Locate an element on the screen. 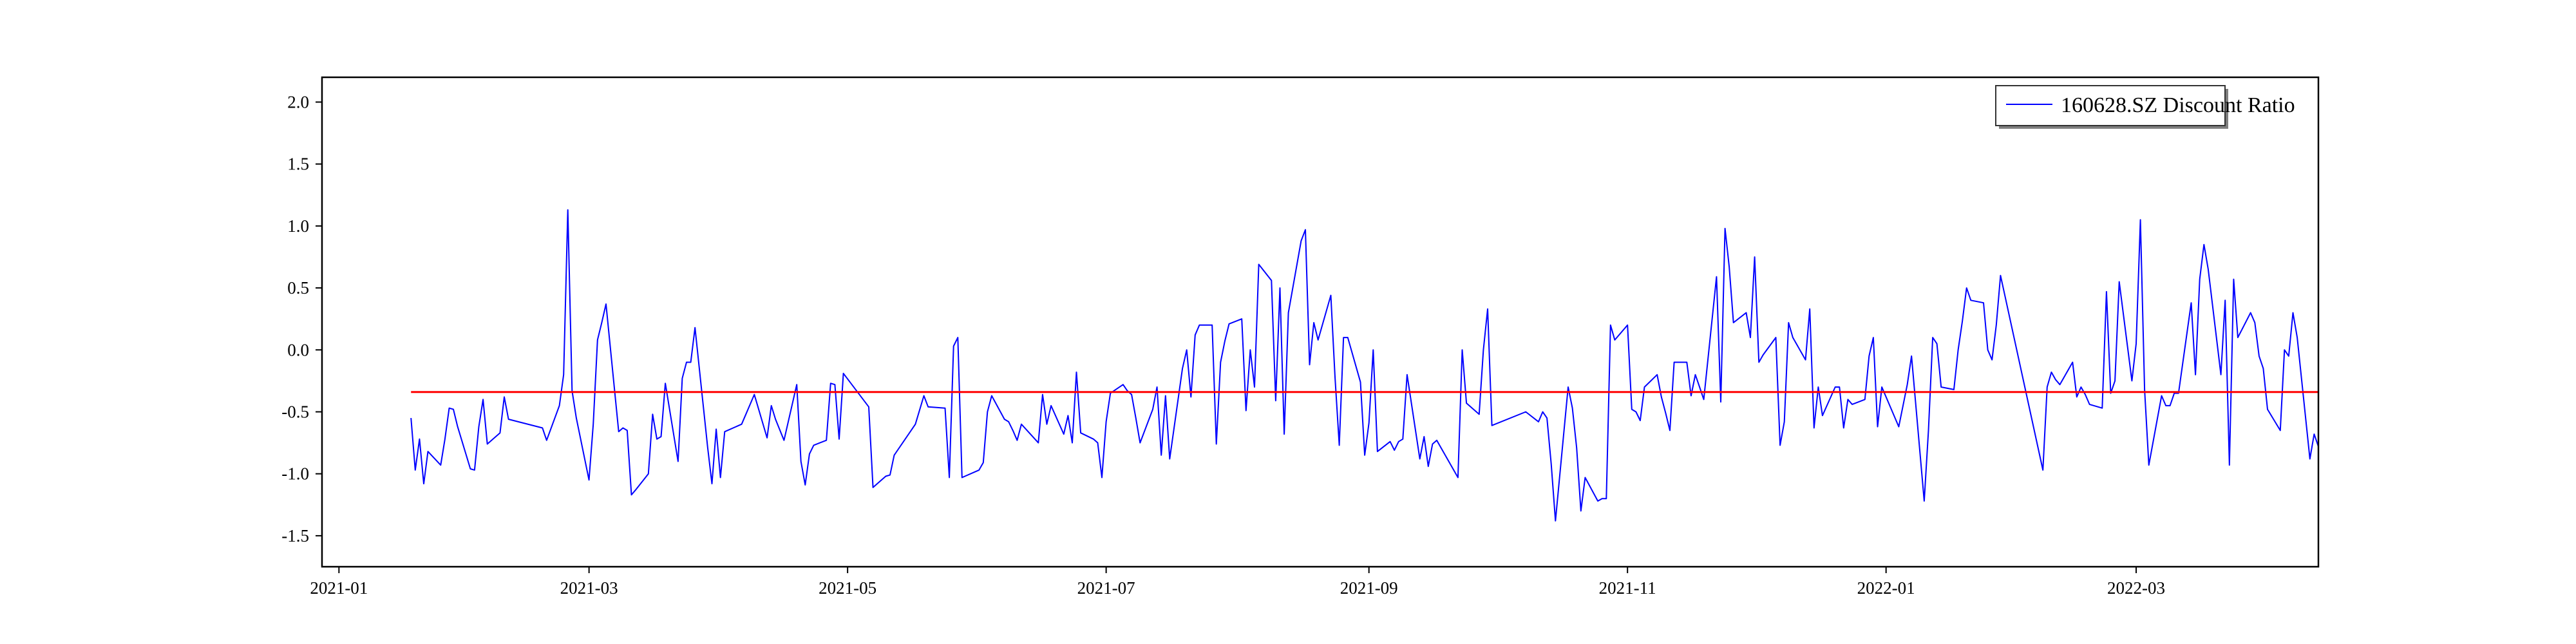 This screenshot has height=644, width=2576. y-tick-label: -1.0 is located at coordinates (295, 474).